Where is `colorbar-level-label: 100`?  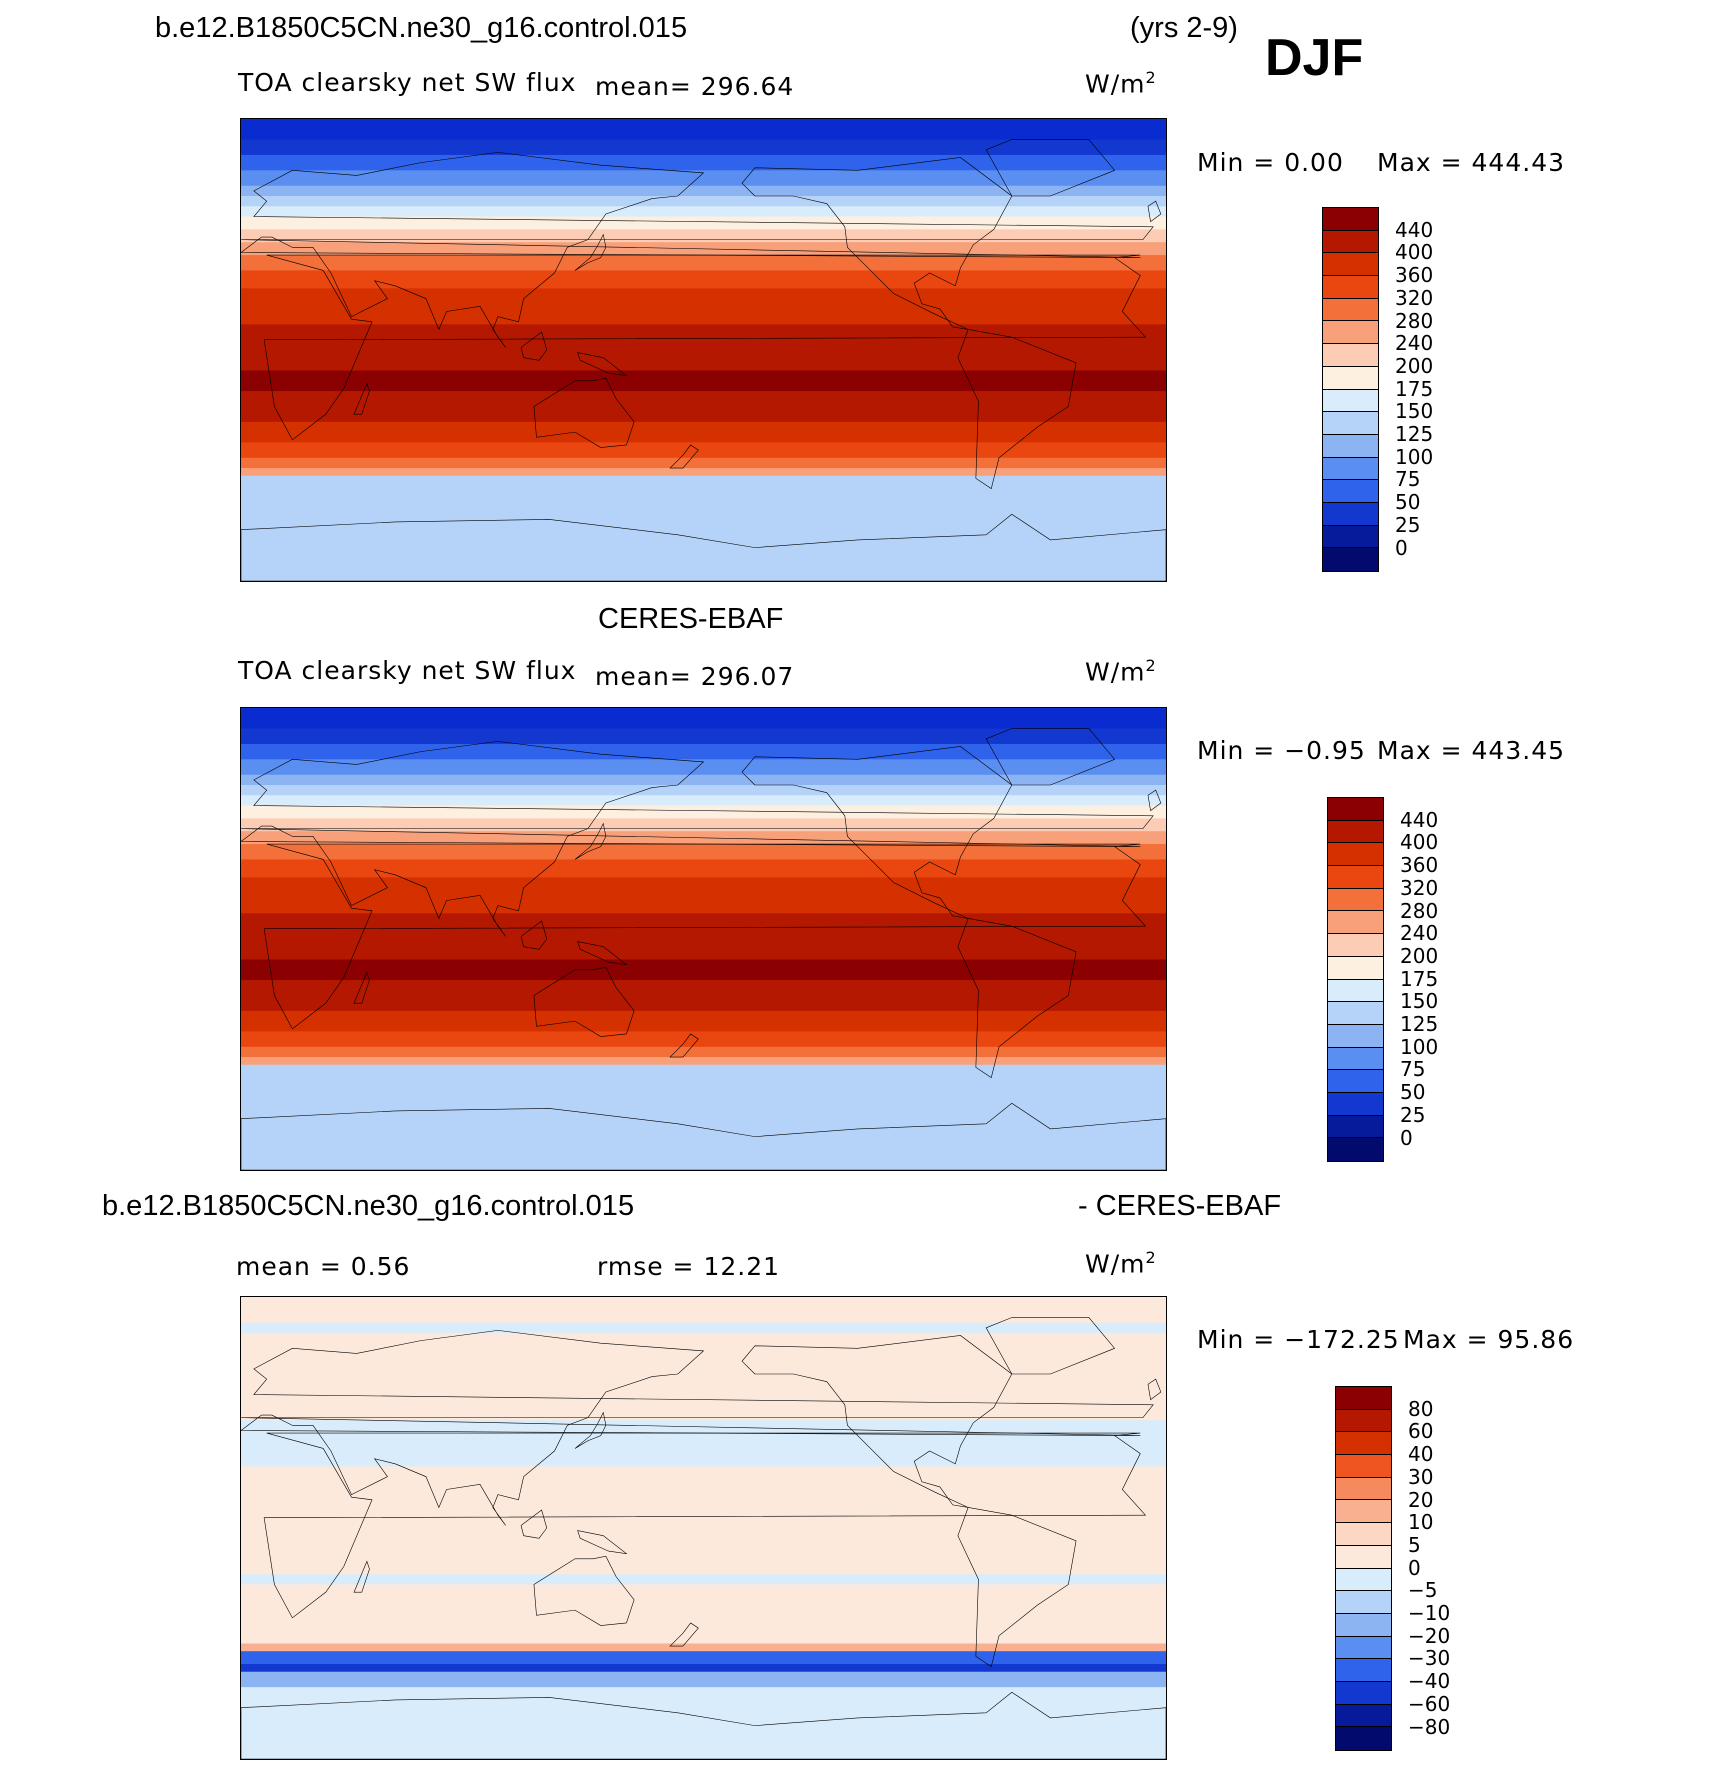
colorbar-level-label: 100 is located at coordinates (1414, 456).